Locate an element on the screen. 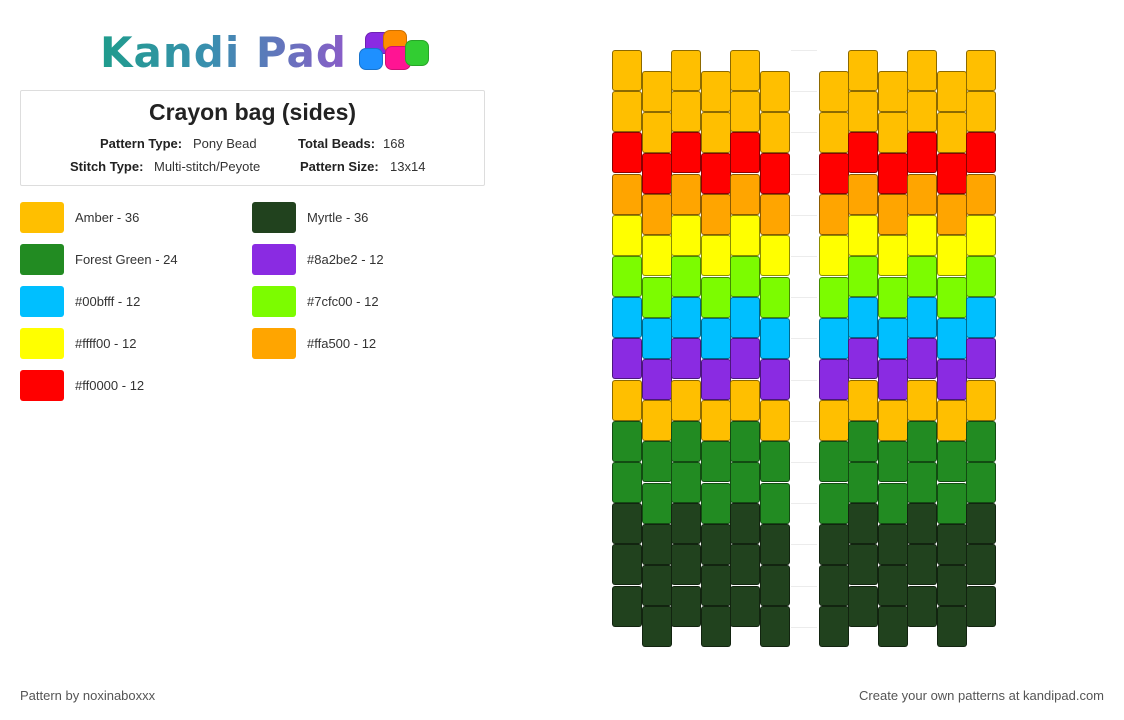 This screenshot has width=1124, height=720. logo-text: Kandi Pad is located at coordinates (223, 52).